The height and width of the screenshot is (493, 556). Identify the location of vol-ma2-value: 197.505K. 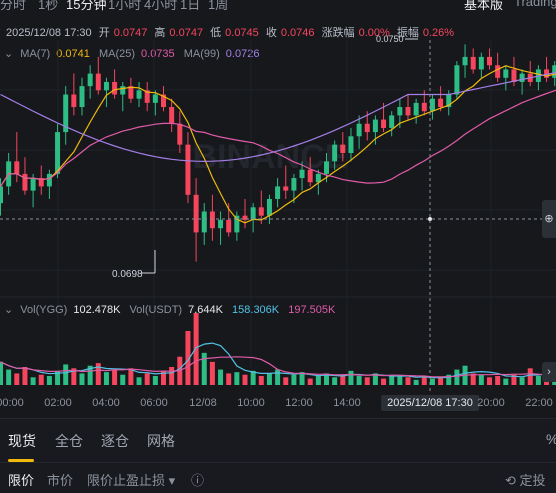
(312, 310).